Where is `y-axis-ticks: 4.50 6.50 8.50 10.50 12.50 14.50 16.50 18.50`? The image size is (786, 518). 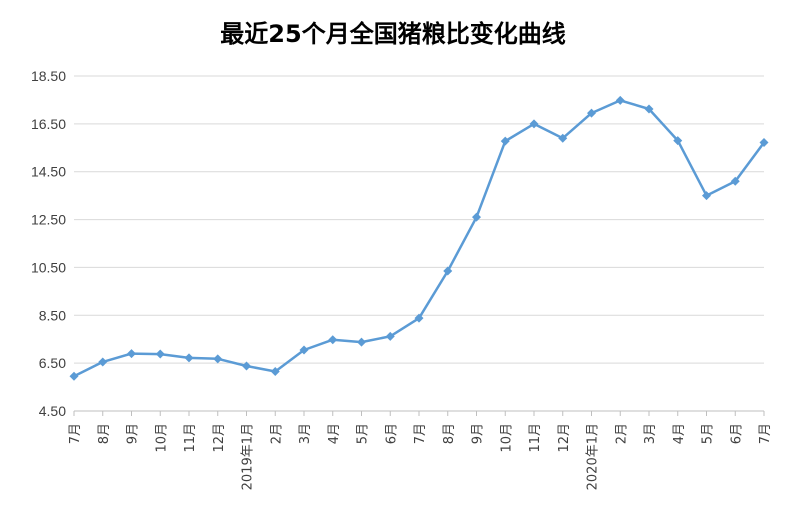 y-axis-ticks: 4.50 6.50 8.50 10.50 12.50 14.50 16.50 18.50 is located at coordinates (48, 243).